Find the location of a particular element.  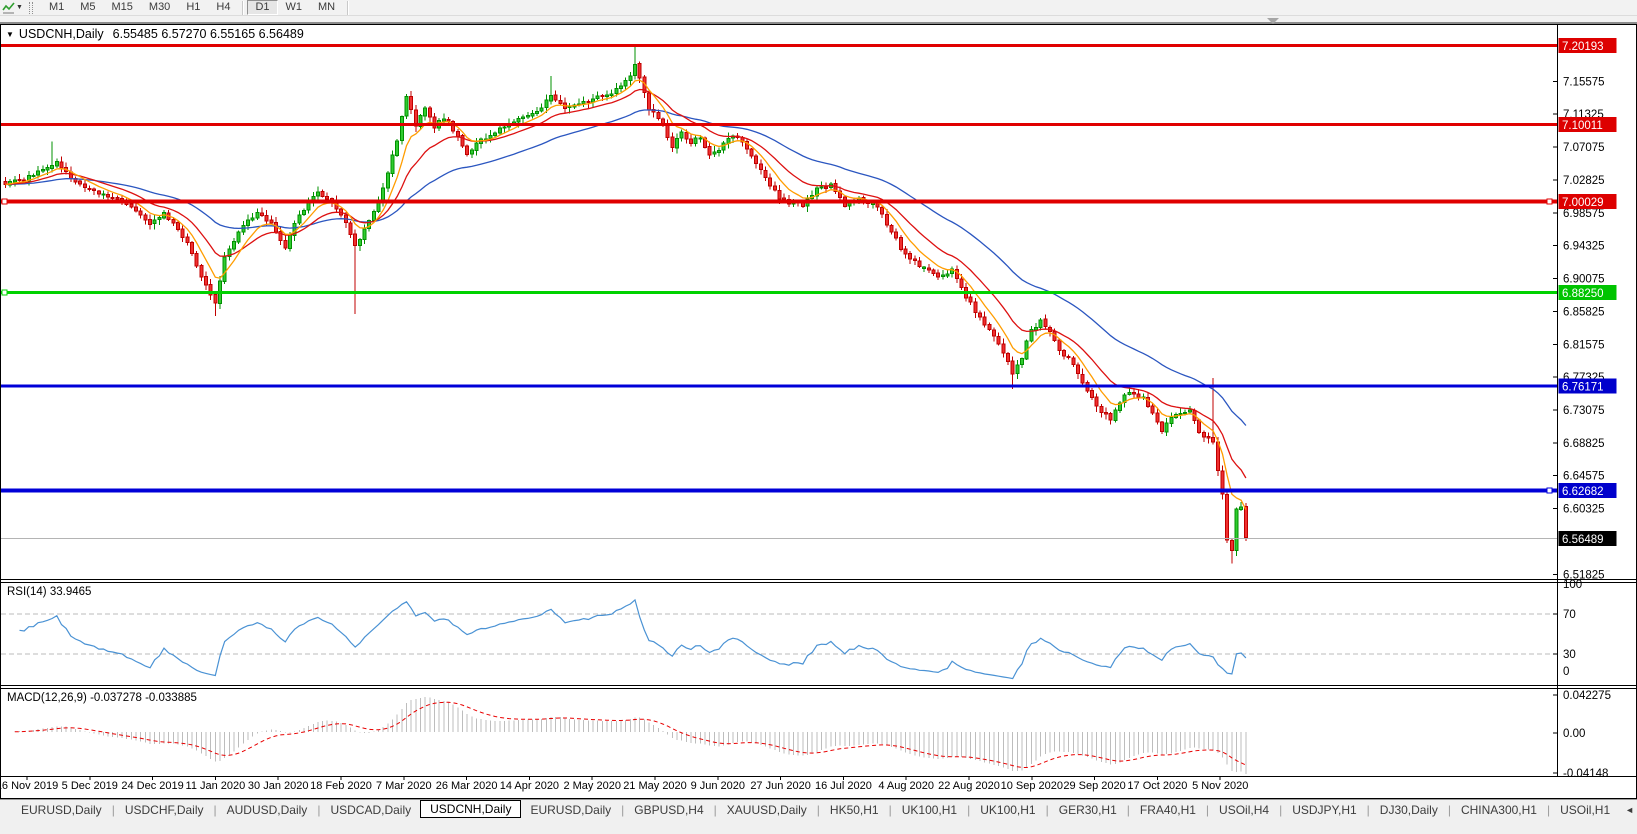

time-axis-label: 26 Mar 2020 is located at coordinates (467, 786).